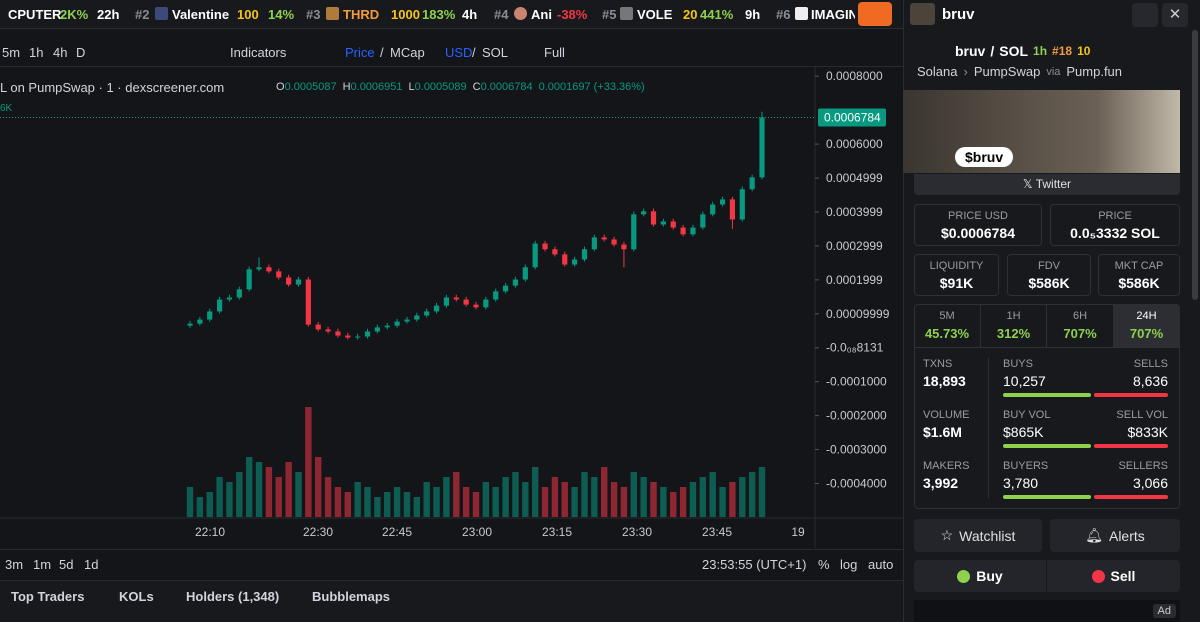  I want to click on range: 1d, so click(91, 564).